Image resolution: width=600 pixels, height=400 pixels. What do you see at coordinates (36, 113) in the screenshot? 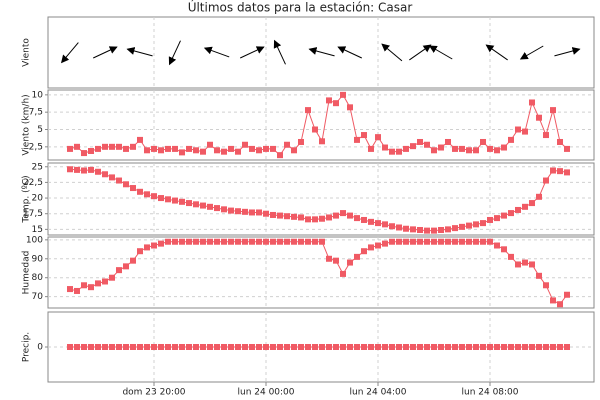
I see `y-tick-label: 7,5` at bounding box center [36, 113].